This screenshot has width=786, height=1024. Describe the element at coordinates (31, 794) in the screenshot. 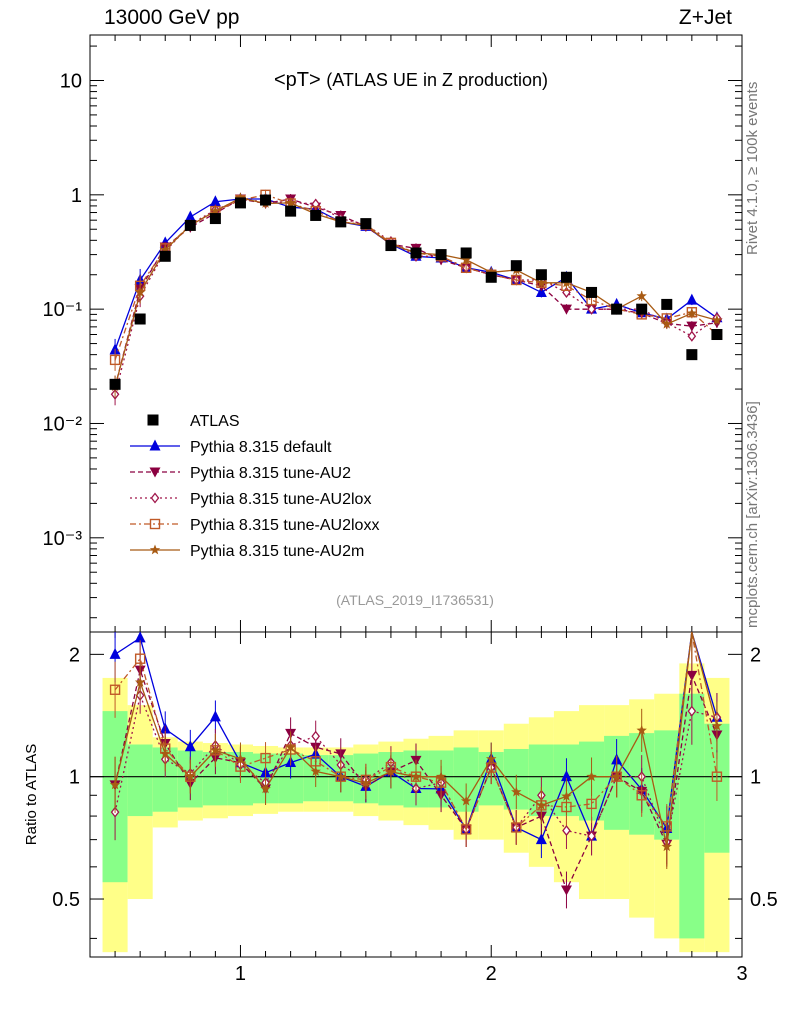

I see `ratio-y-axis-label: Ratio to ATLAS` at that location.